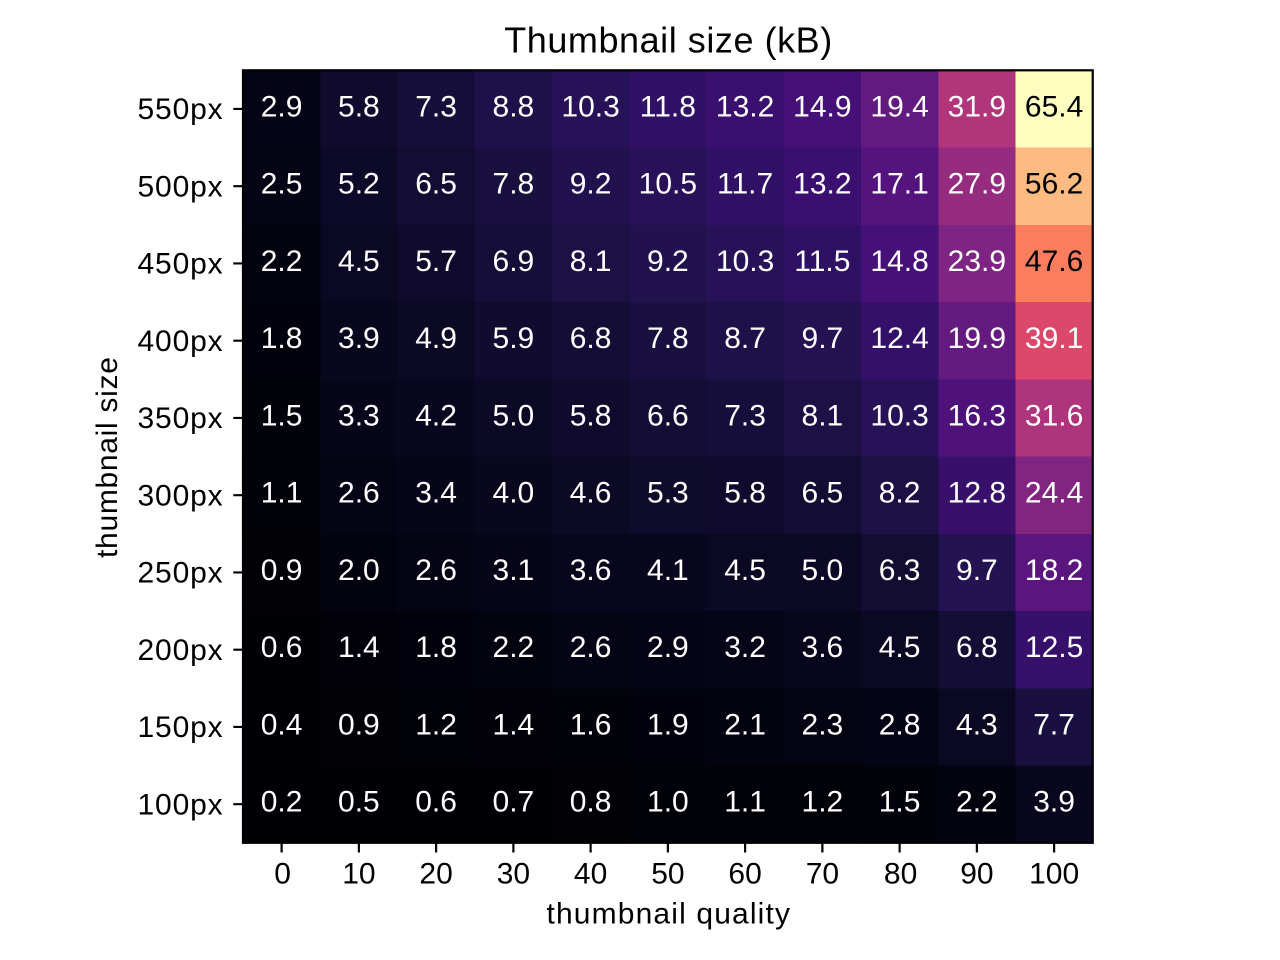 The image size is (1280, 960). Describe the element at coordinates (1054, 415) in the screenshot. I see `svg-text: 31.6` at that location.